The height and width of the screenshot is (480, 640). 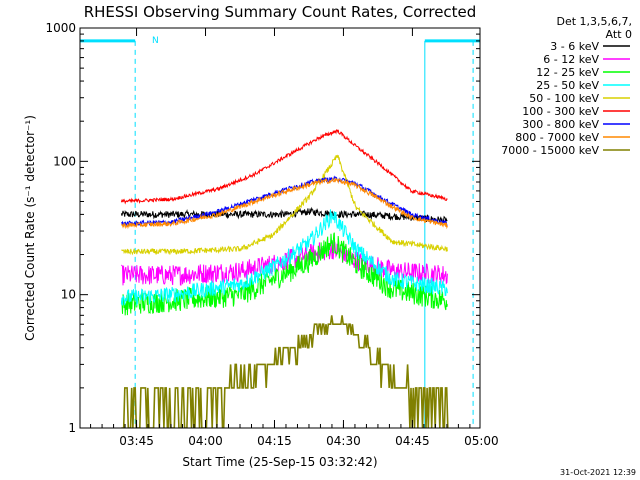 I want to click on legend-label: 50 - 100 keV, so click(x=564, y=98).